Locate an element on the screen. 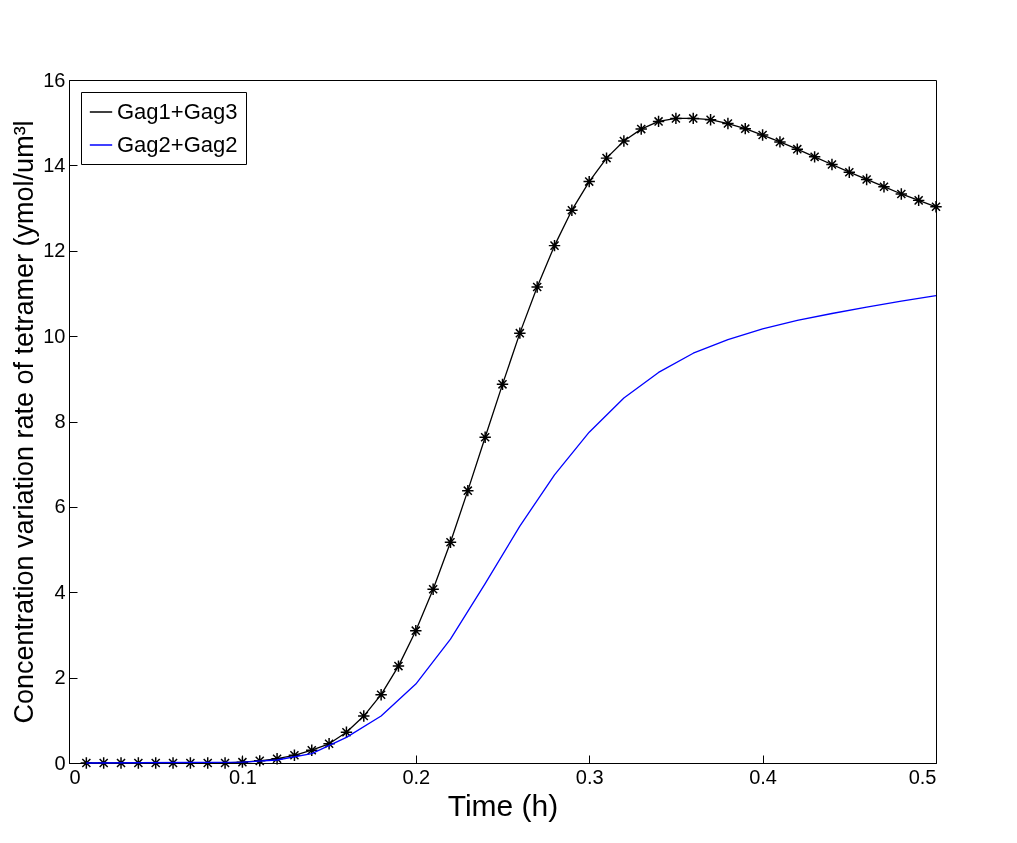  x-tick-label: 0.5 is located at coordinates (922, 776).